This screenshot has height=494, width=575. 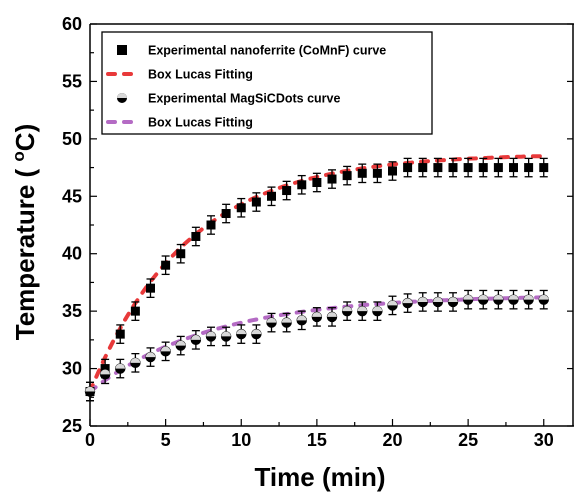 What do you see at coordinates (122, 50) in the screenshot?
I see `legend-marker-square` at bounding box center [122, 50].